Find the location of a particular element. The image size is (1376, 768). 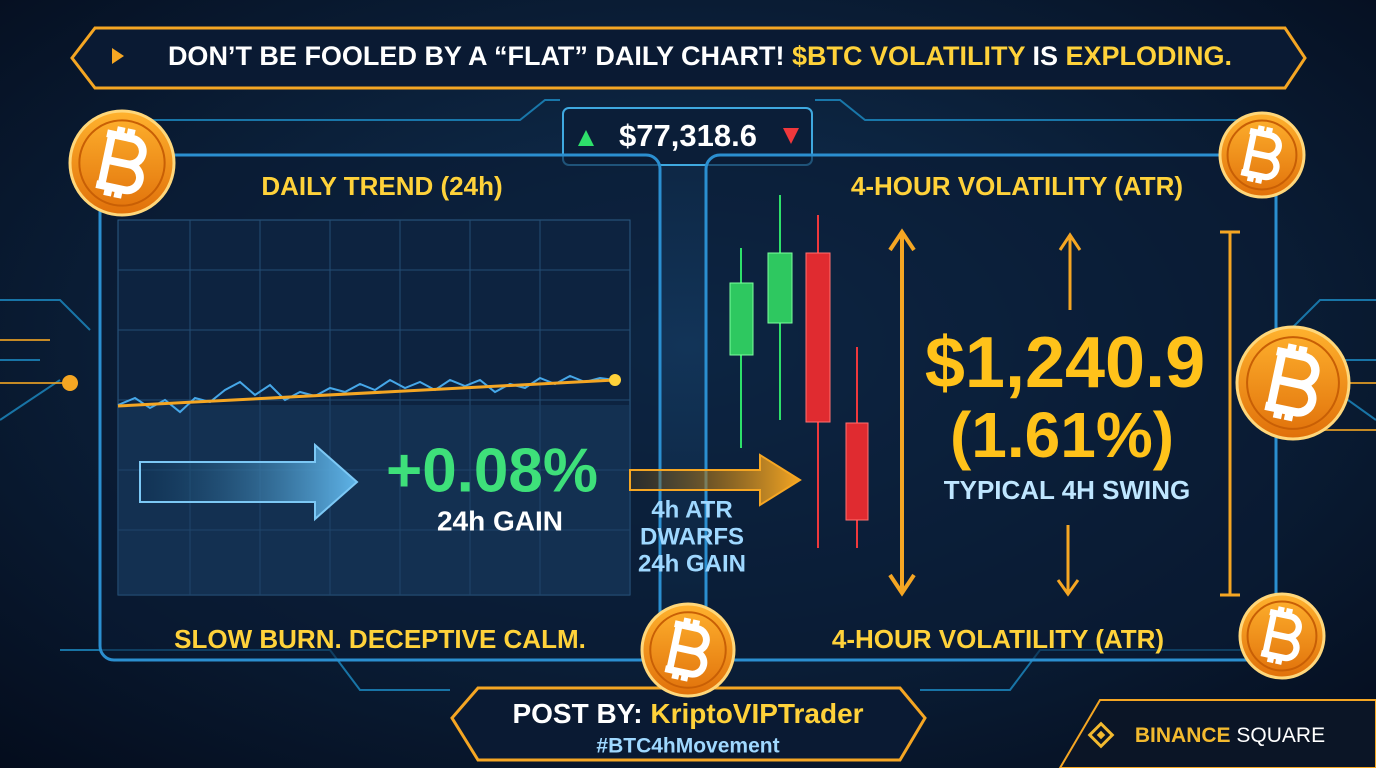

price-box is located at coordinates (687, 136).